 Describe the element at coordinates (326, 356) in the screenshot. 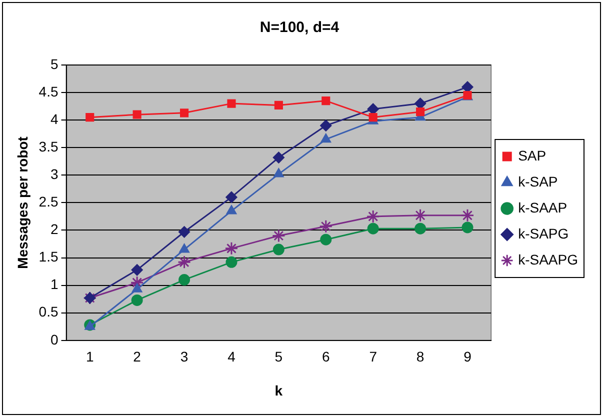

I see `x-tick-label: 6` at that location.